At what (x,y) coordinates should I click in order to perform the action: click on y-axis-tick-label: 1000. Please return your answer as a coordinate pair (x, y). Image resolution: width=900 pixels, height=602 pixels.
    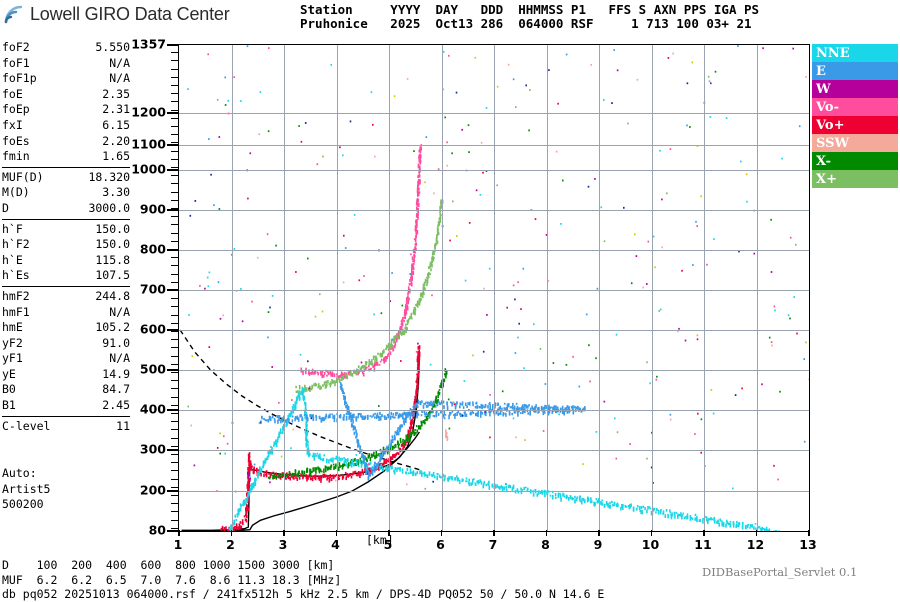
    Looking at the image, I should click on (148, 169).